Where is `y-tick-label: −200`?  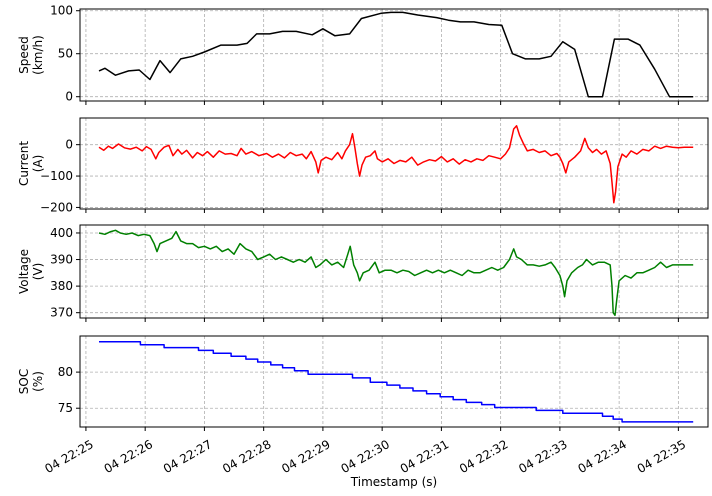 y-tick-label: −200 is located at coordinates (56, 207).